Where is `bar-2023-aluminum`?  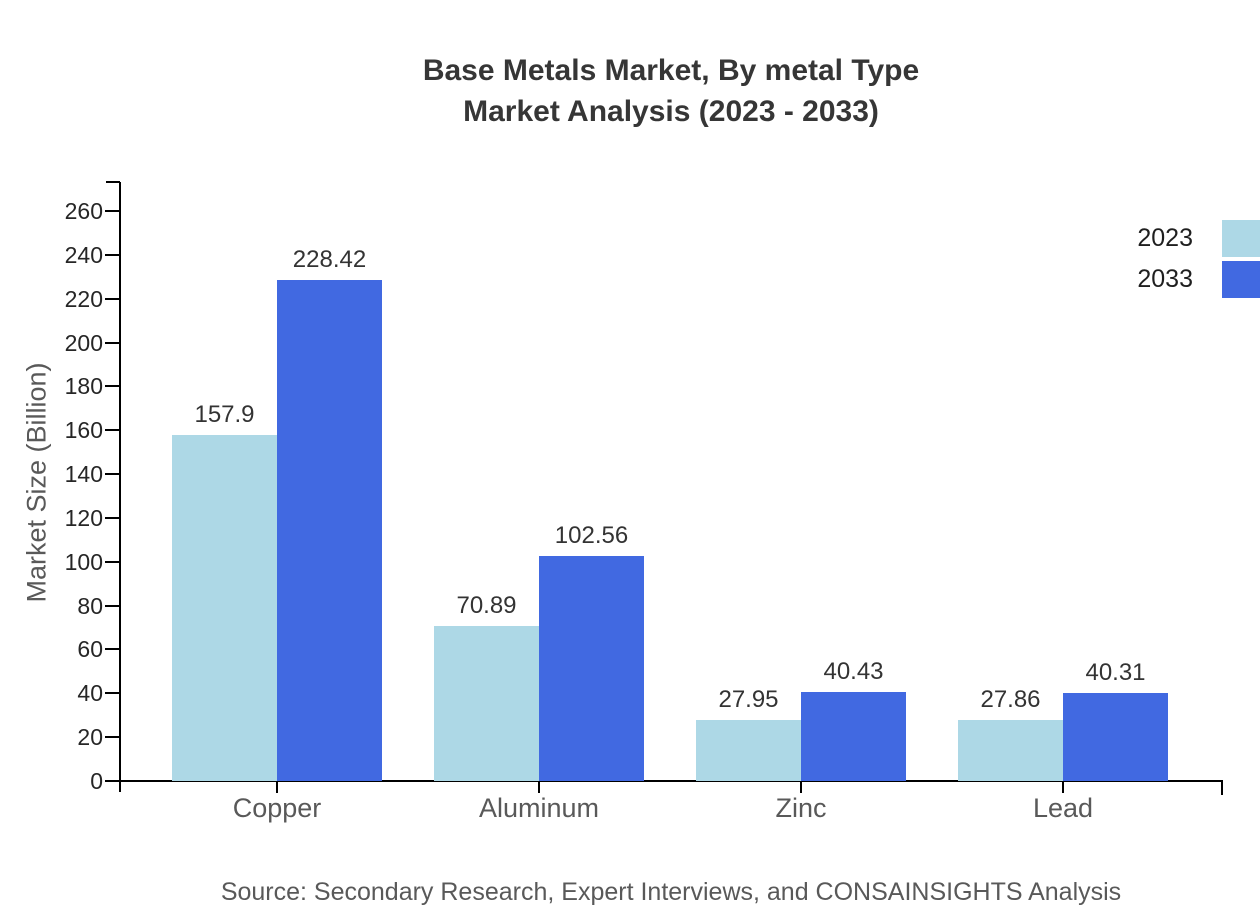 bar-2023-aluminum is located at coordinates (486, 703).